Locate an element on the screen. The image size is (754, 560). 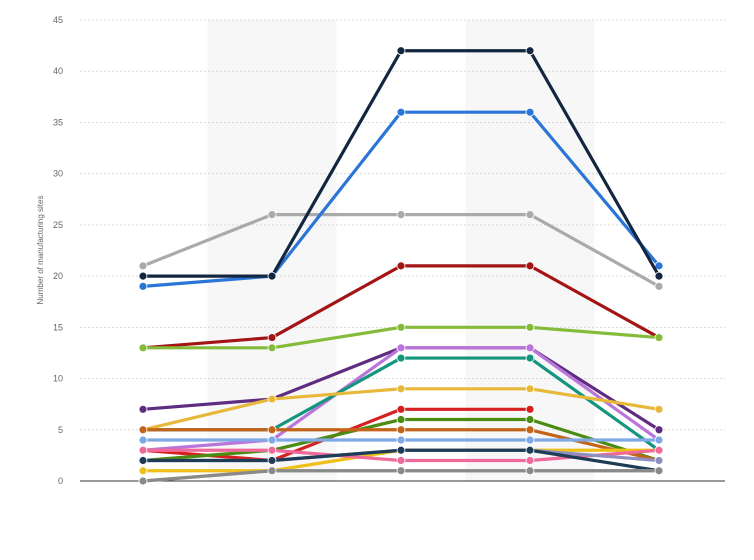
y-tick-label: 0 is located at coordinates (60, 481).